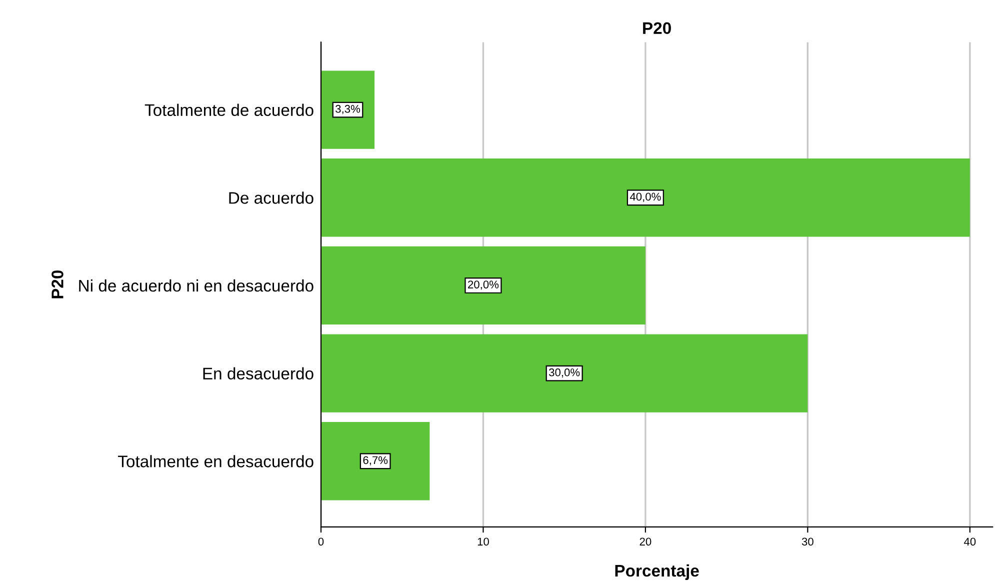  I want to click on x-axis-title: Porcentaje, so click(657, 572).